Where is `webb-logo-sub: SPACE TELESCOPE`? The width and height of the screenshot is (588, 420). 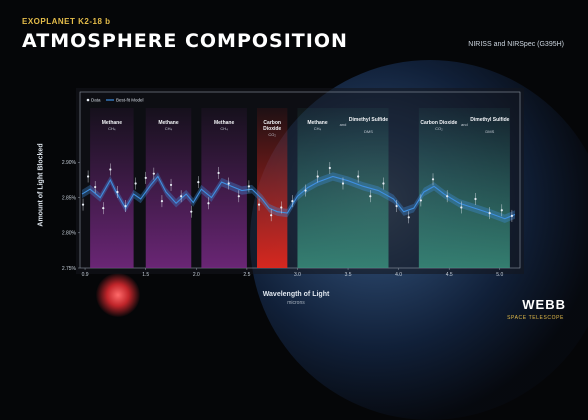 webb-logo-sub: SPACE TELESCOPE is located at coordinates (535, 318).